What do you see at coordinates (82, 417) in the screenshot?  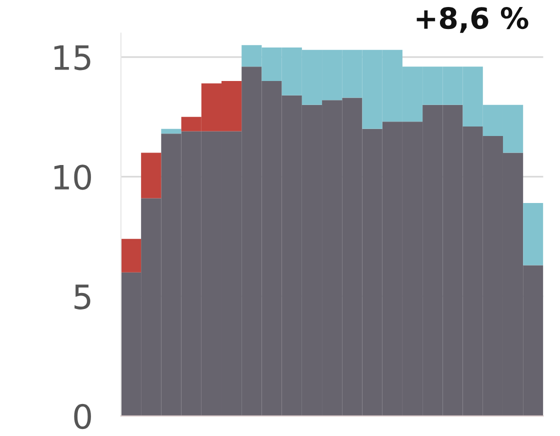 I see `y-tick-label: 0` at bounding box center [82, 417].